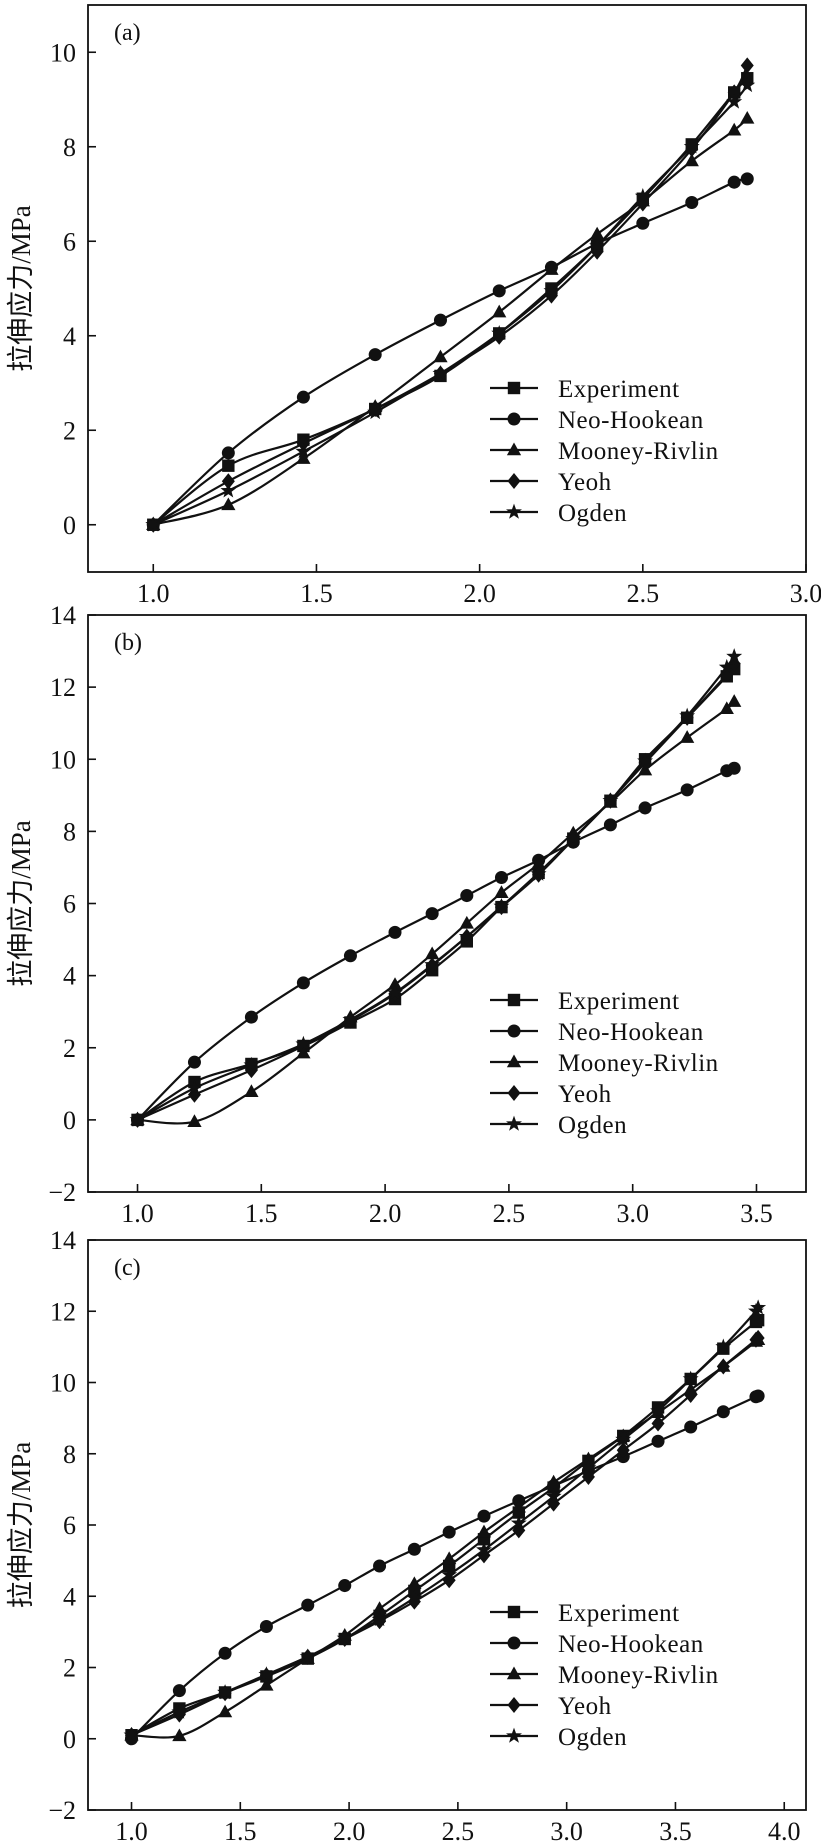  Describe the element at coordinates (585, 1706) in the screenshot. I see `legend-label: Yeoh` at that location.